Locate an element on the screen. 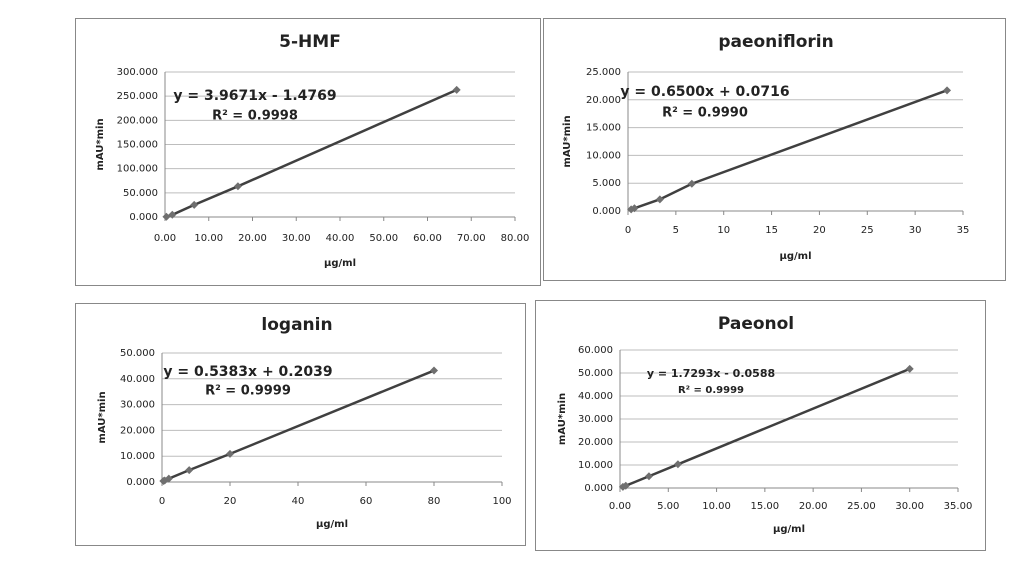  y-tick-label: 150.000 is located at coordinates (137, 145).